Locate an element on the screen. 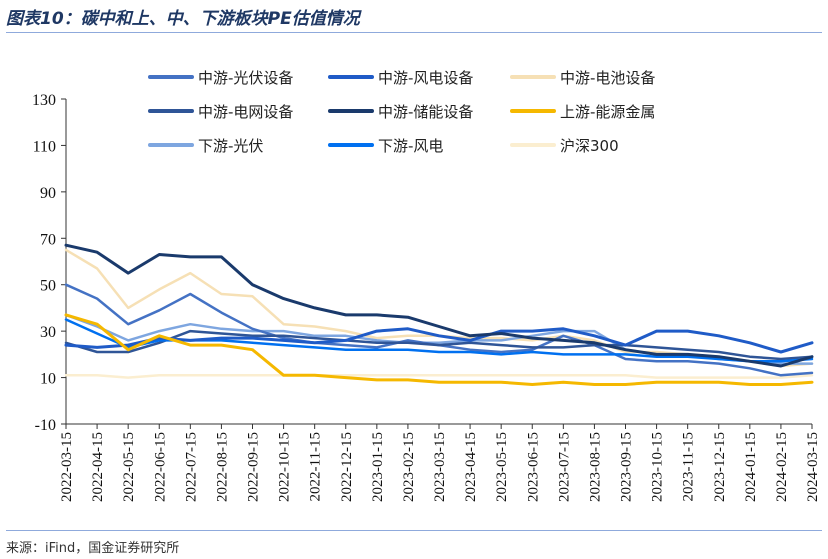  x-tick-label: 2022-03-15 is located at coordinates (67, 467).